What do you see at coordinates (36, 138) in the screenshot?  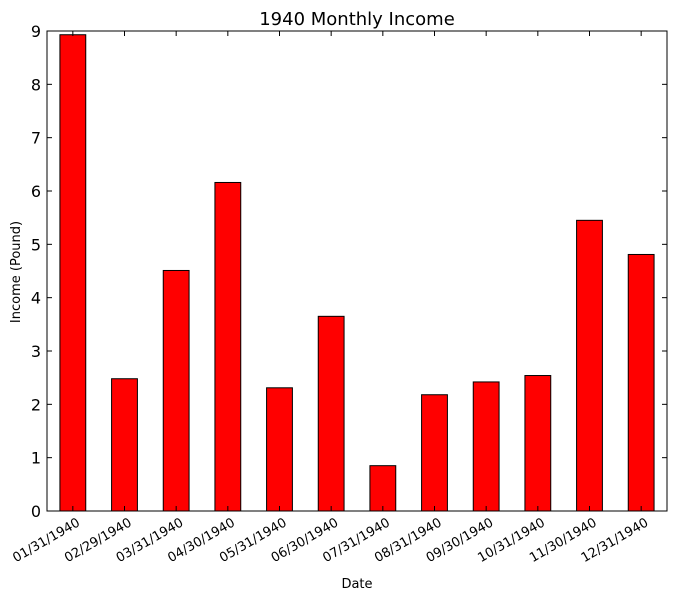 I see `y-tick-label: 7` at bounding box center [36, 138].